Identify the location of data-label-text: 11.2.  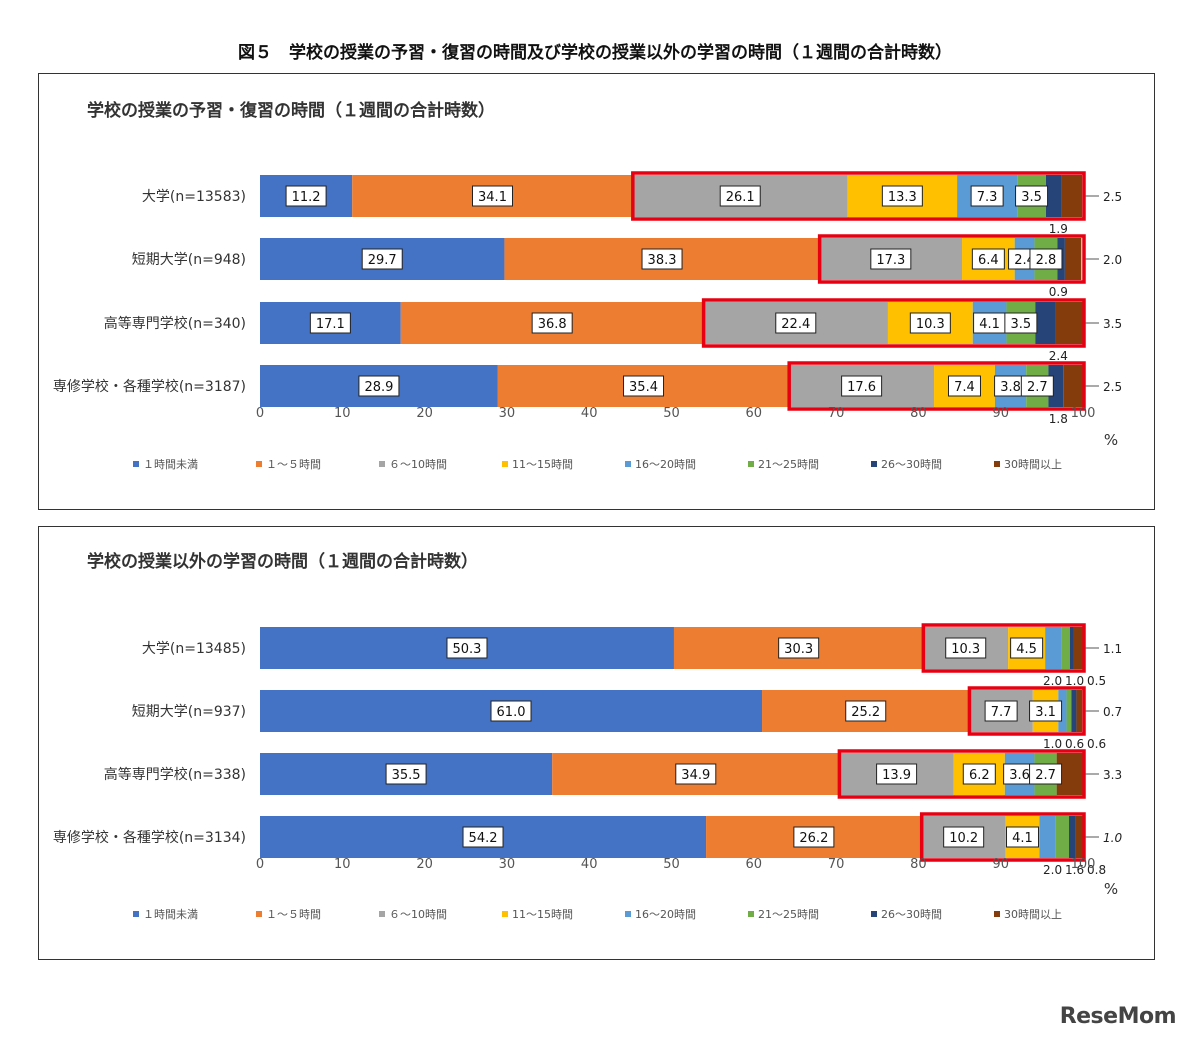
(306, 197).